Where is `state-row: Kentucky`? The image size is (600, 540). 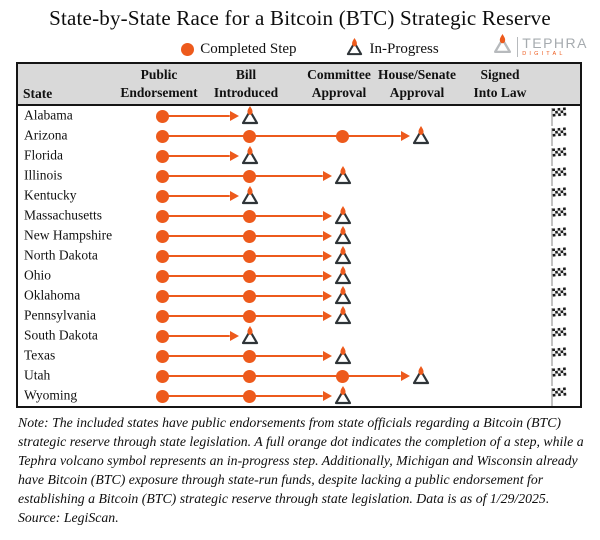
state-row: Kentucky is located at coordinates (299, 196).